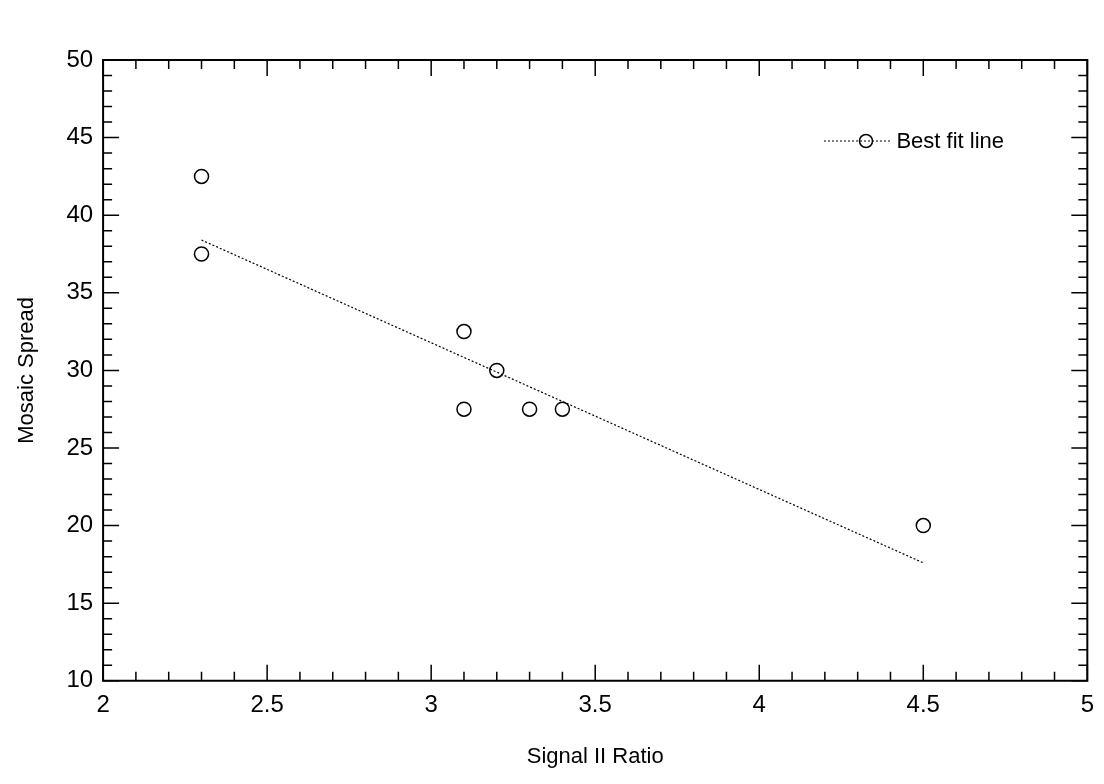 The height and width of the screenshot is (784, 1104). I want to click on legend-label: Best fit line, so click(950, 141).